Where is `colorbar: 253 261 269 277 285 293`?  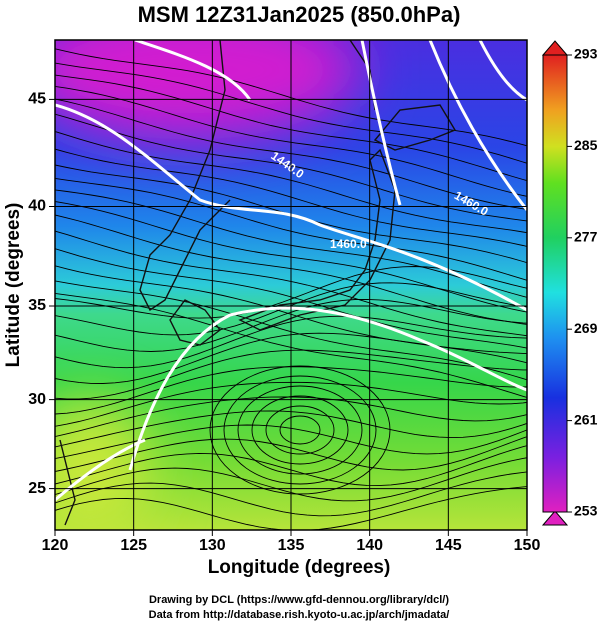 colorbar: 253 261 269 277 285 293 is located at coordinates (569, 283).